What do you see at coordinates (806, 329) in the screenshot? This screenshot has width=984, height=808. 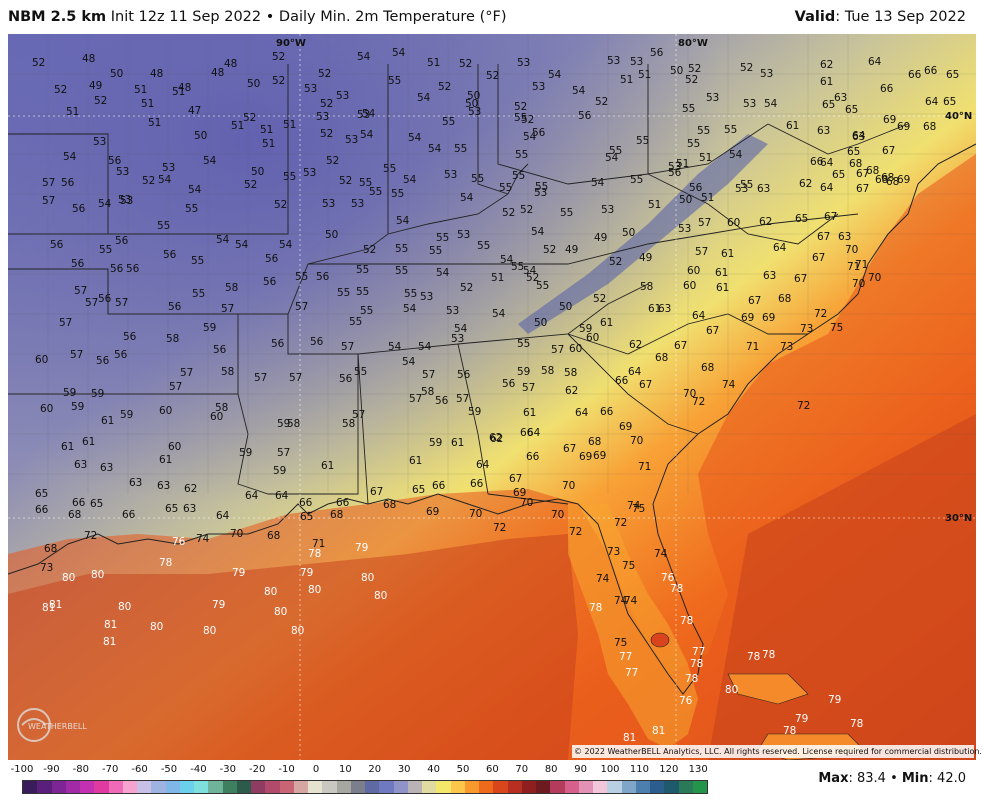 I see `temperature-label: 73` at bounding box center [806, 329].